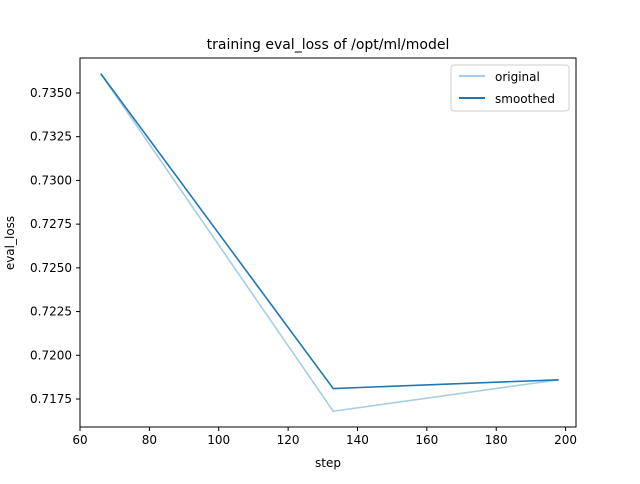 Image resolution: width=640 pixels, height=484 pixels. Describe the element at coordinates (288, 440) in the screenshot. I see `x-tick-label: 120` at that location.